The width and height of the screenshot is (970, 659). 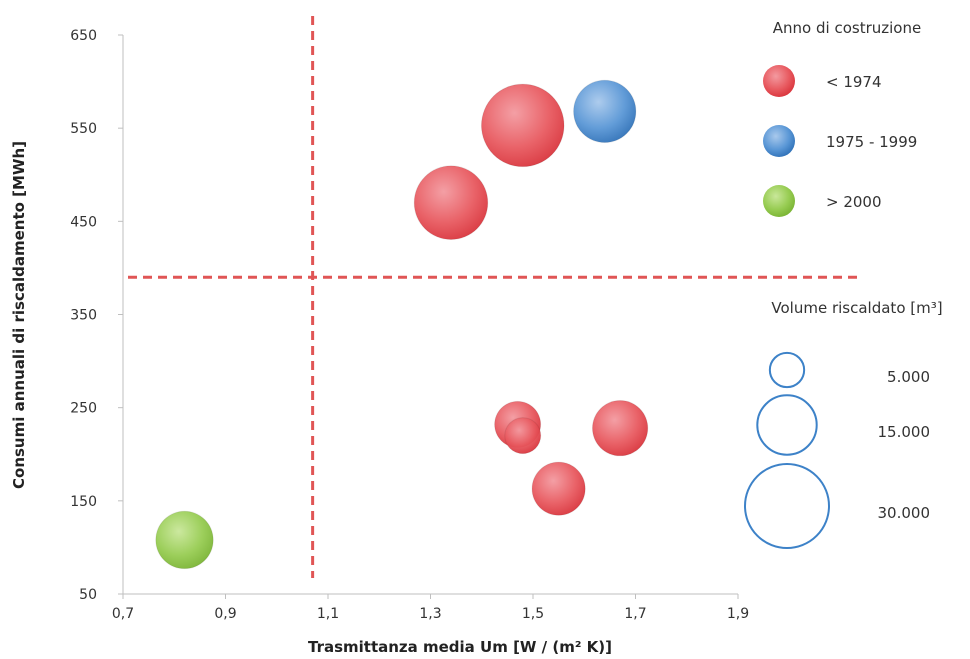 I want to click on legend-size-label: 15.000, so click(x=904, y=432).